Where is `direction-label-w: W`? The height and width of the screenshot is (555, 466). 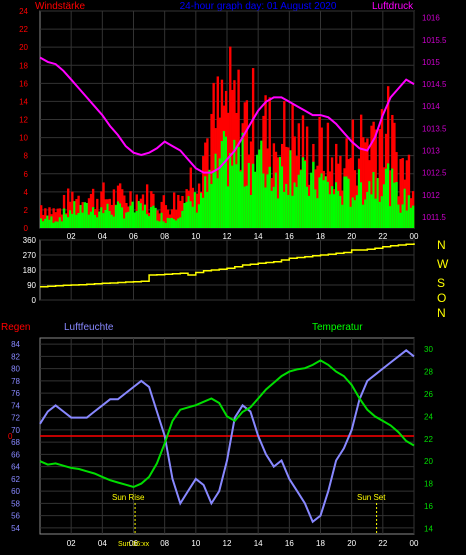
direction-label-w: W is located at coordinates (443, 264).